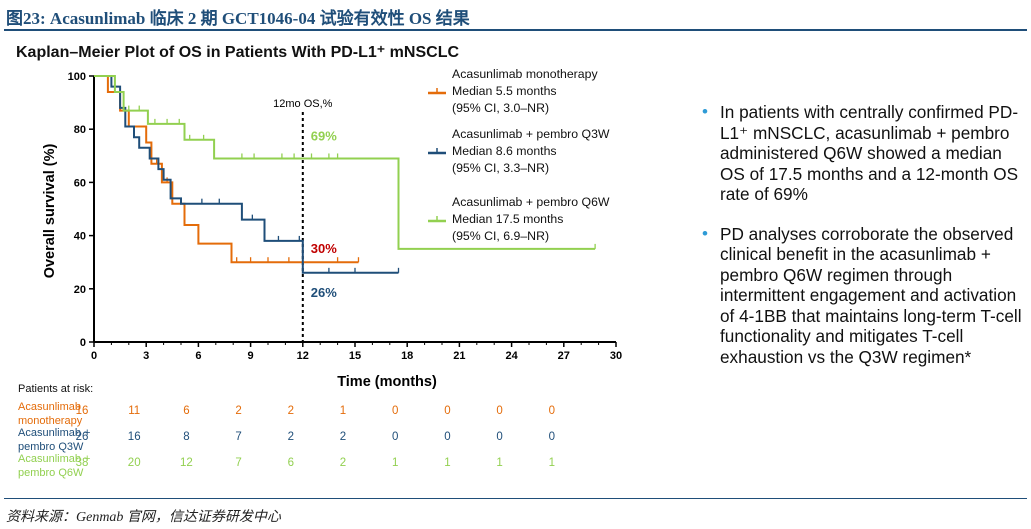  What do you see at coordinates (77, 77) in the screenshot?
I see `y-tick-label: 100` at bounding box center [77, 77].